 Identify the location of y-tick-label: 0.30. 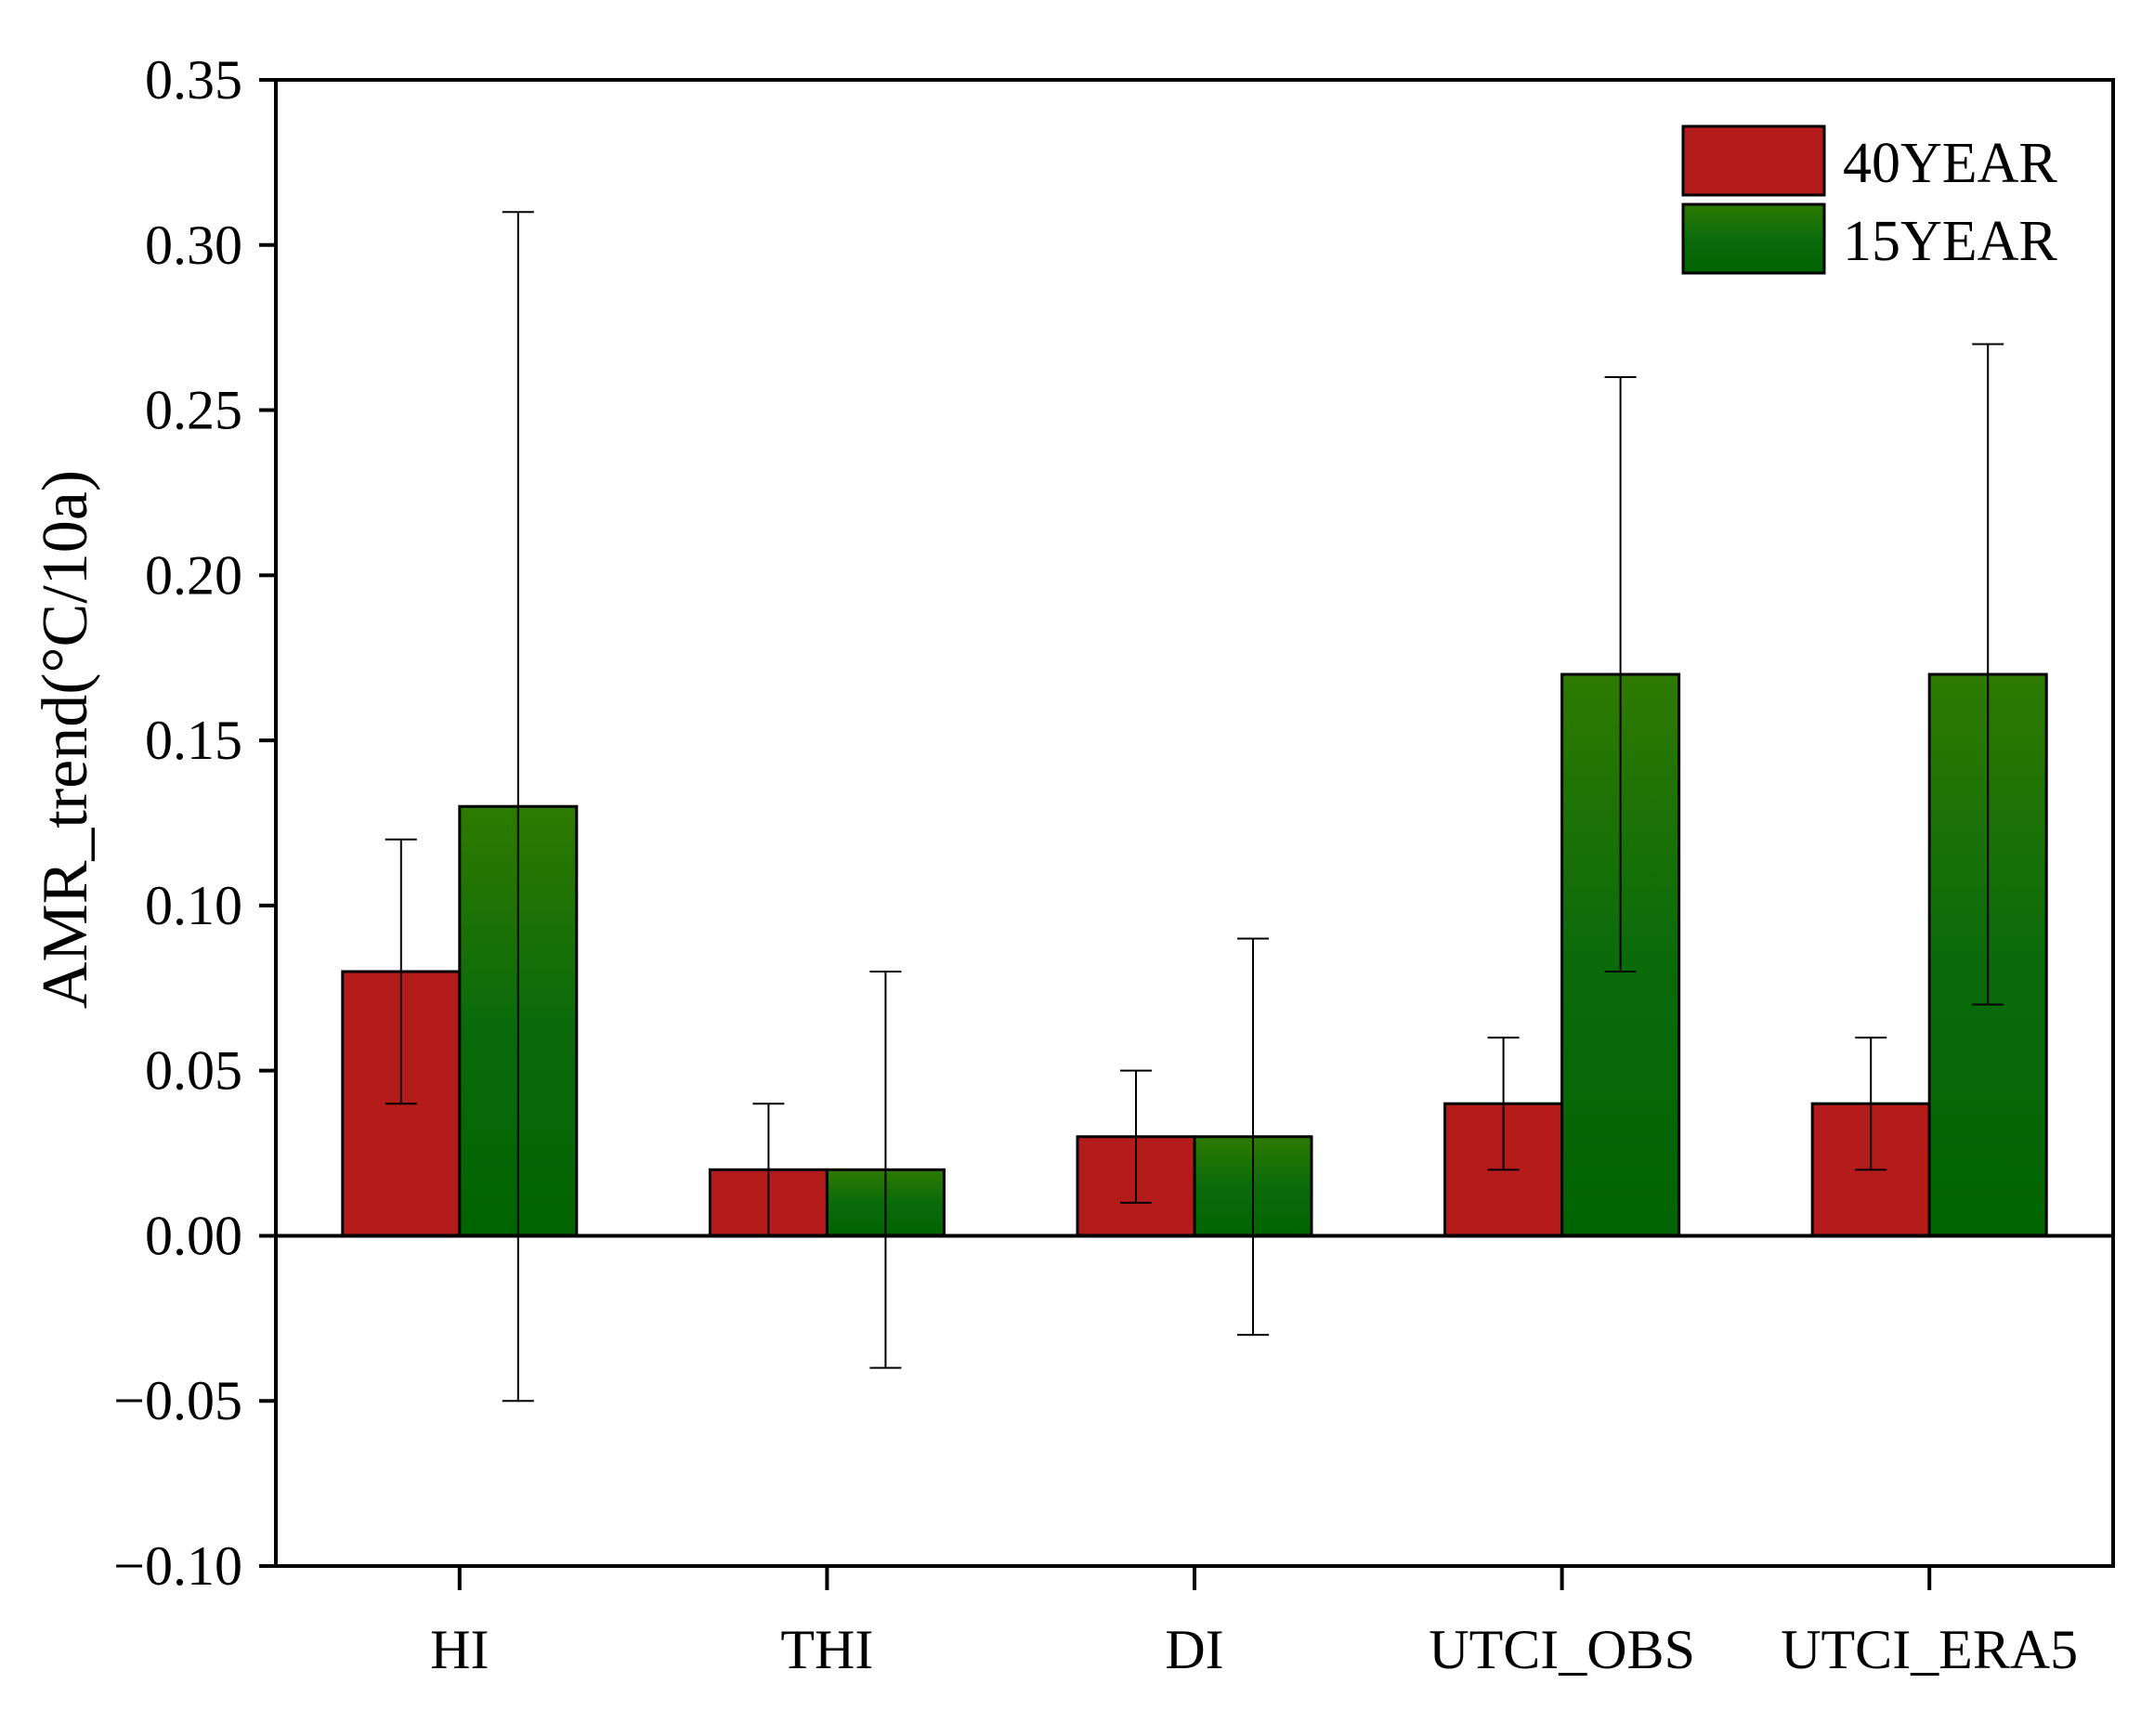
(193, 246).